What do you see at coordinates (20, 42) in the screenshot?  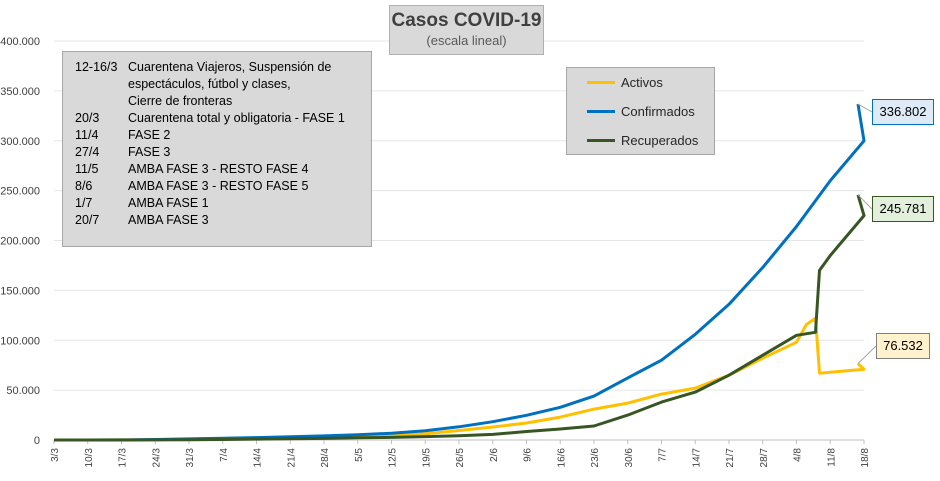 I see `y-tick-label: 400.000` at bounding box center [20, 42].